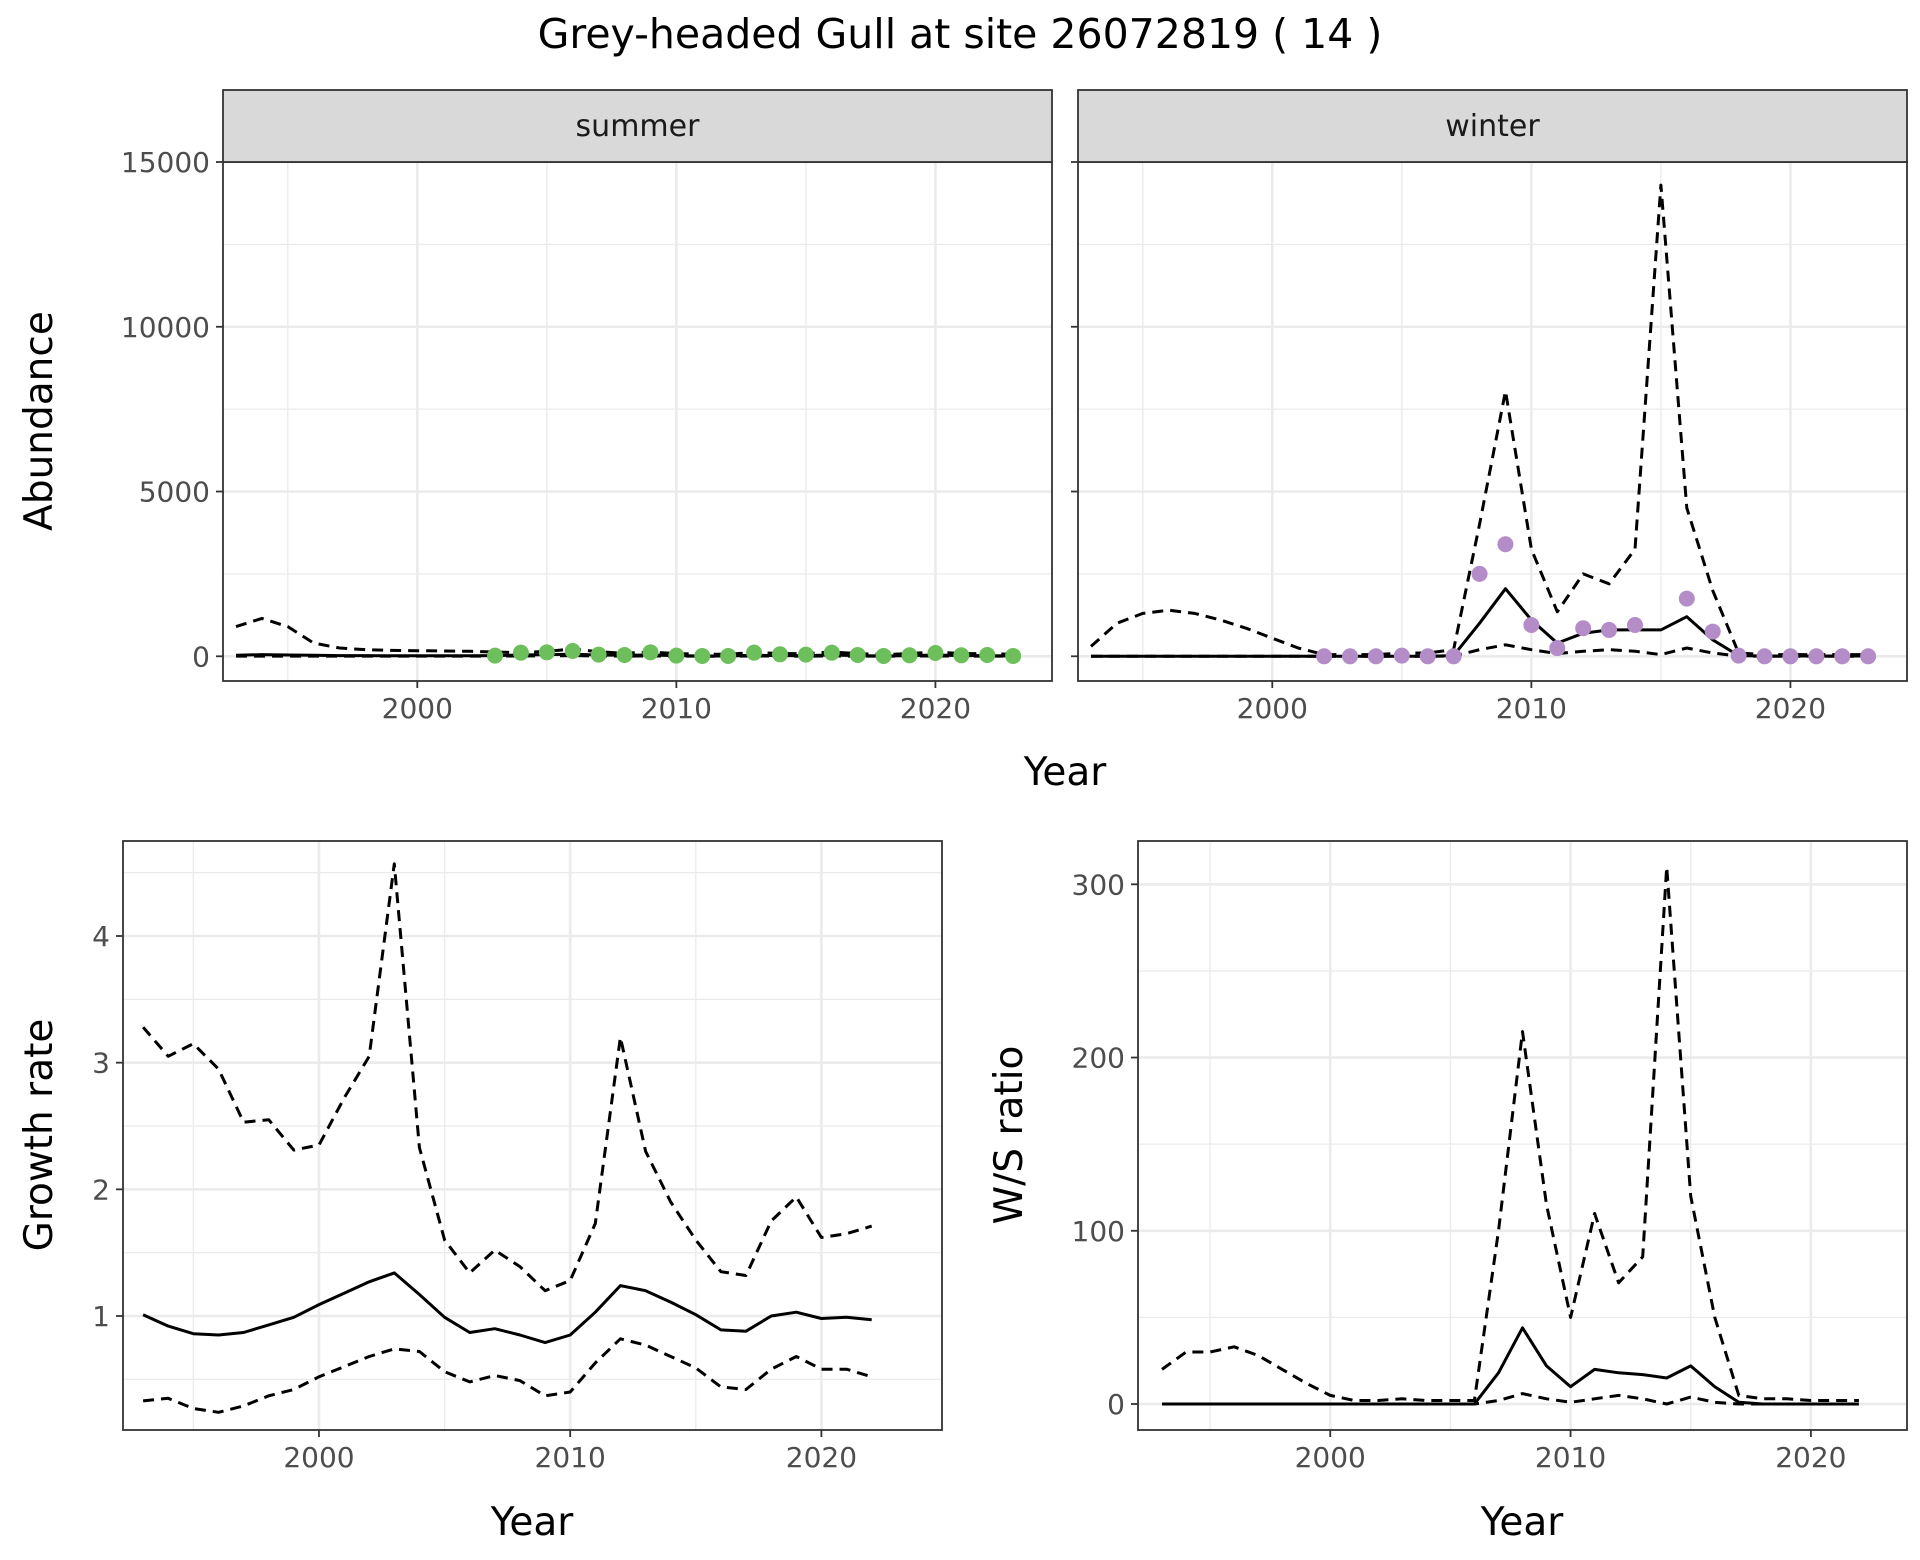 This screenshot has height=1560, width=1920. What do you see at coordinates (532, 1522) in the screenshot?
I see `growth-rate-x-axis-title: Year` at bounding box center [532, 1522].